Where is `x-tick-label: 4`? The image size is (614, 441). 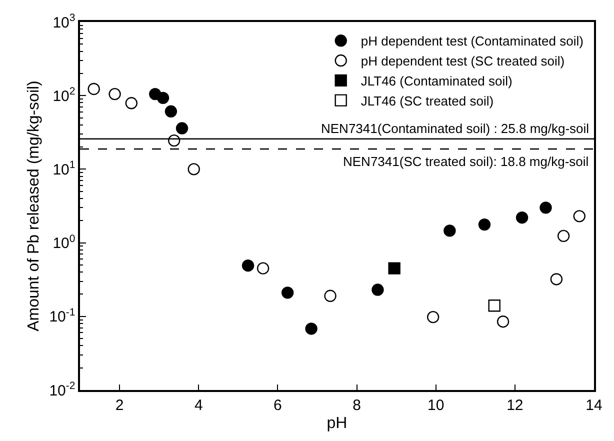
x-tick-label: 4 is located at coordinates (198, 405).